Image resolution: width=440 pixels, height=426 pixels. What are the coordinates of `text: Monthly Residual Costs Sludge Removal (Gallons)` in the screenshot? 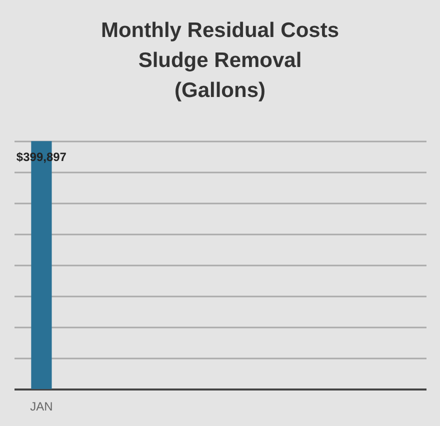 It's located at (220, 60).